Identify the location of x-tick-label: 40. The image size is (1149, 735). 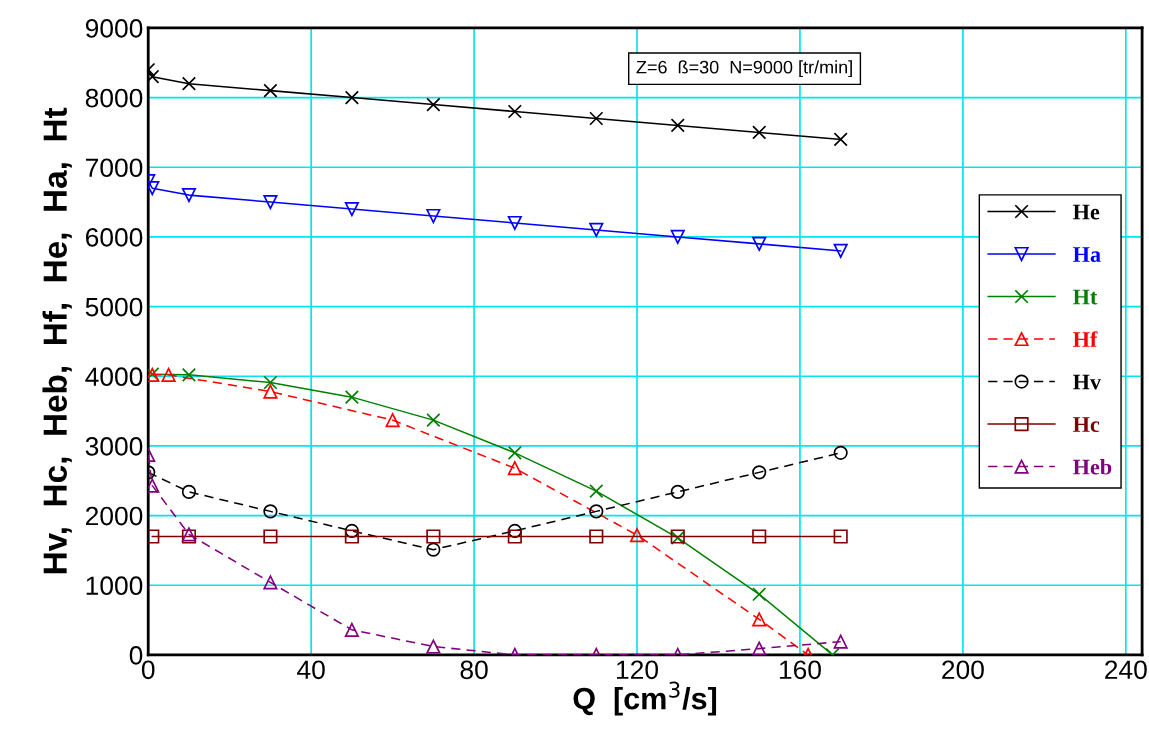
(311, 670).